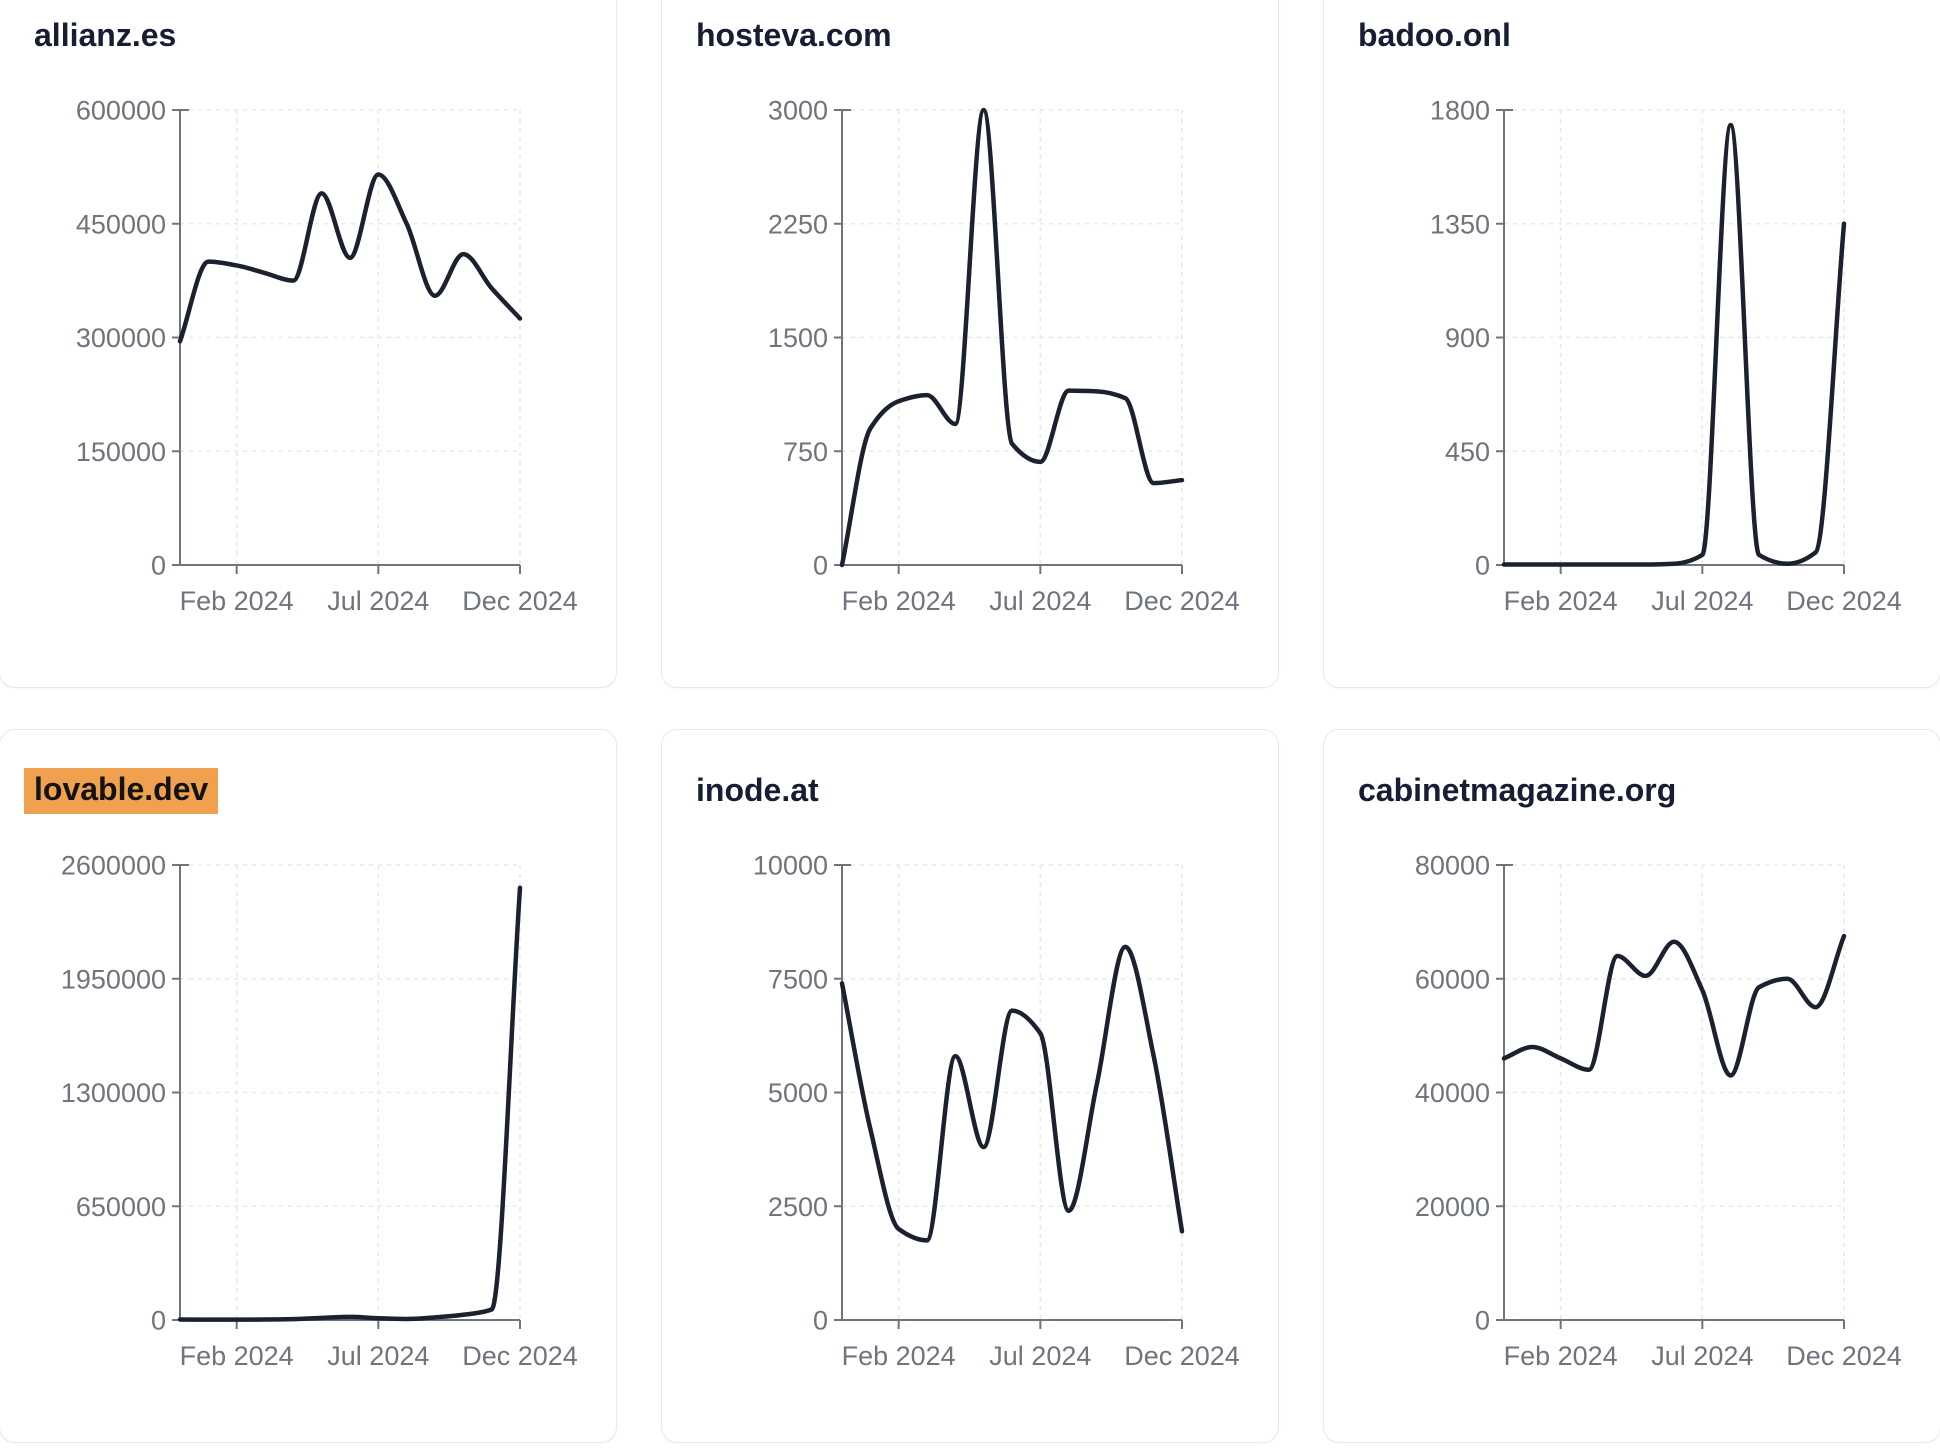  Describe the element at coordinates (1460, 224) in the screenshot. I see `y-axis-tick-label: 1350` at that location.